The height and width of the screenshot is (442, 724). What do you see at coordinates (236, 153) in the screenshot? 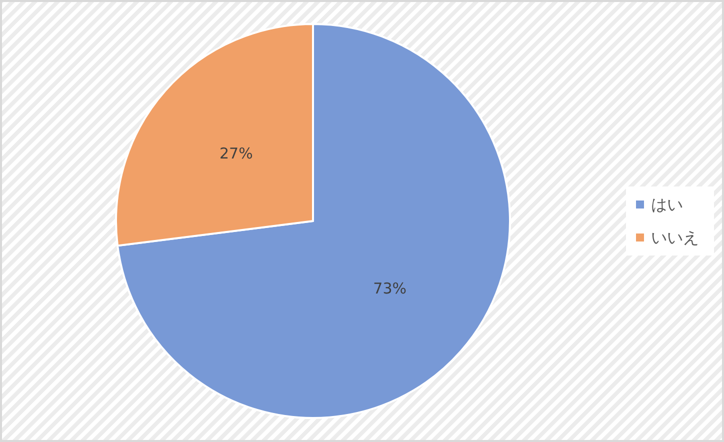
I see `data-label: 27%` at bounding box center [236, 153].